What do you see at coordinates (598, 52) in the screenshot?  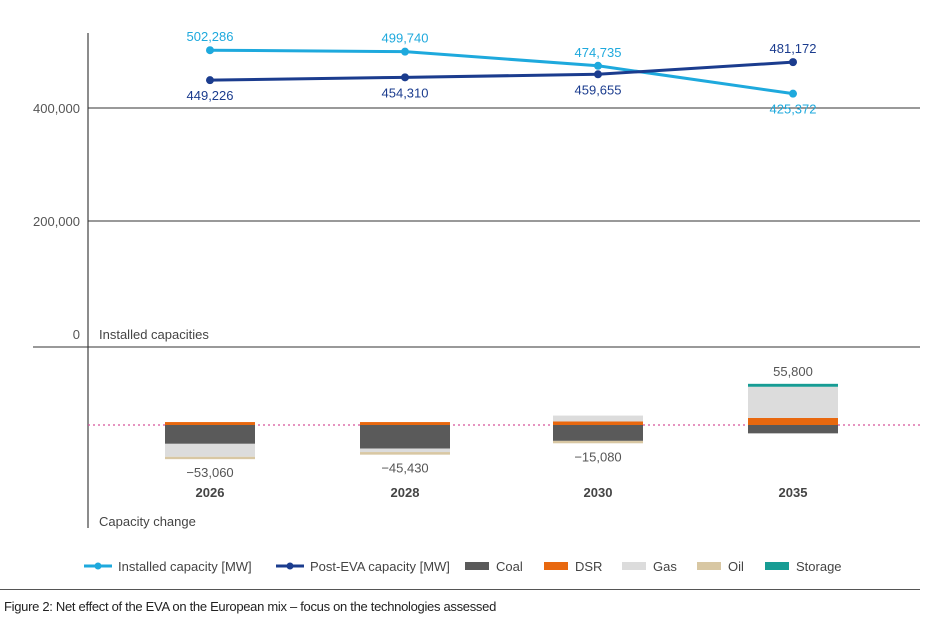 I see `data-label: 474,735` at bounding box center [598, 52].